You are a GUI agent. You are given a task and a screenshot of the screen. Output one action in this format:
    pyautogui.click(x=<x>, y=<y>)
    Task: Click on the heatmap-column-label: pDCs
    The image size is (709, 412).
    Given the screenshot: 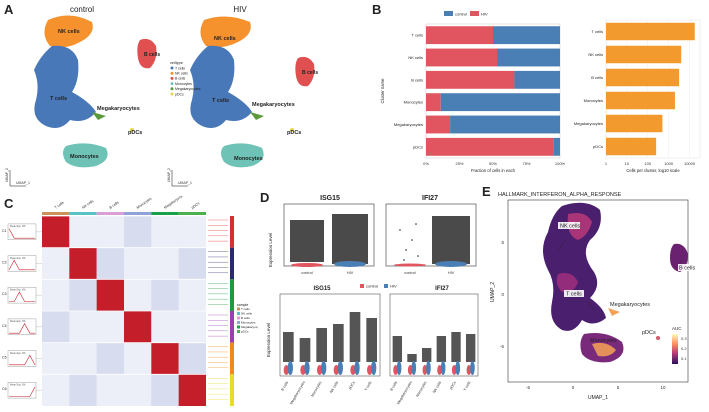 What is the action you would take?
    pyautogui.click(x=196, y=205)
    